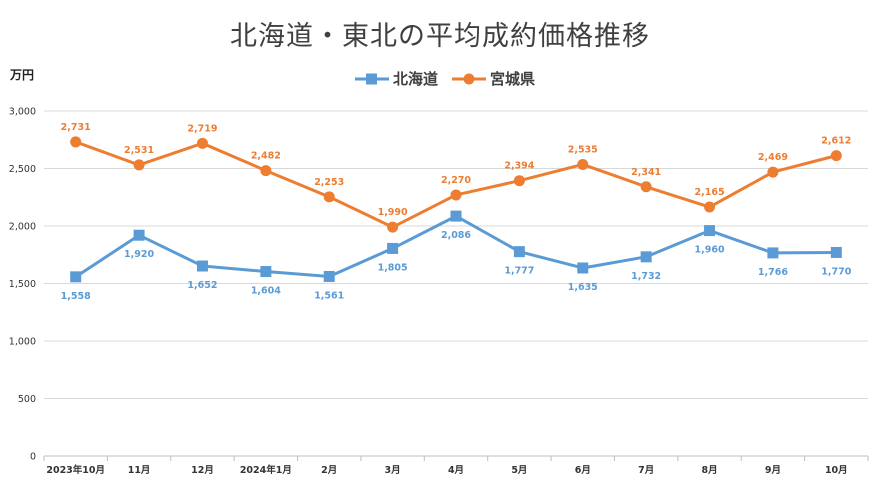  Describe the element at coordinates (27, 399) in the screenshot. I see `y-tick-label: 500` at that location.